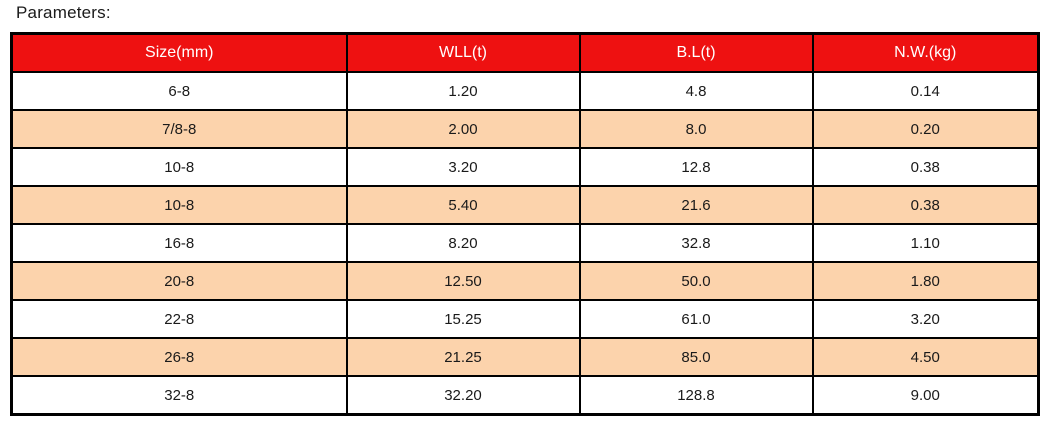 This screenshot has width=1047, height=442. What do you see at coordinates (696, 91) in the screenshot?
I see `cell-bl: 4.8` at bounding box center [696, 91].